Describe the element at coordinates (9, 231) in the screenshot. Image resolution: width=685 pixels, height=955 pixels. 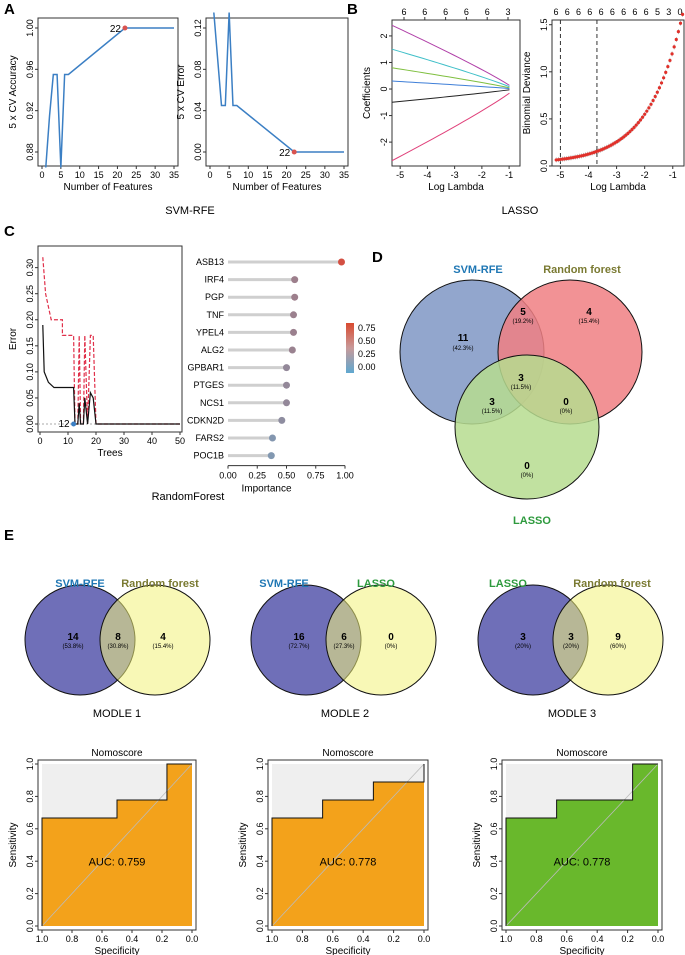
I see `panel-label-c: C` at that location.